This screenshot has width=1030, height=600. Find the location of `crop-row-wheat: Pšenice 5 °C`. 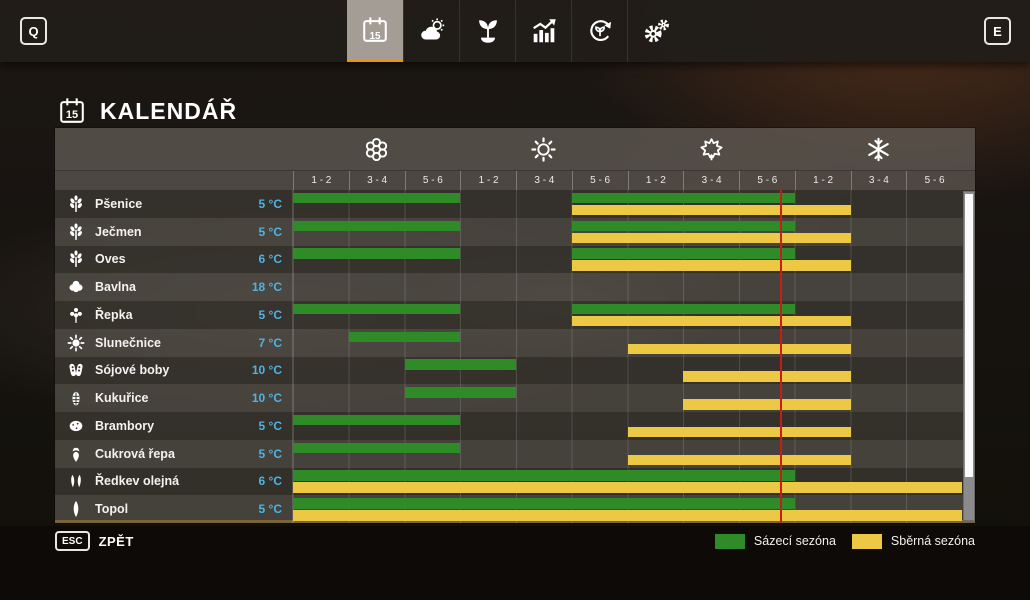

crop-row-wheat: Pšenice 5 °C is located at coordinates (515, 204).